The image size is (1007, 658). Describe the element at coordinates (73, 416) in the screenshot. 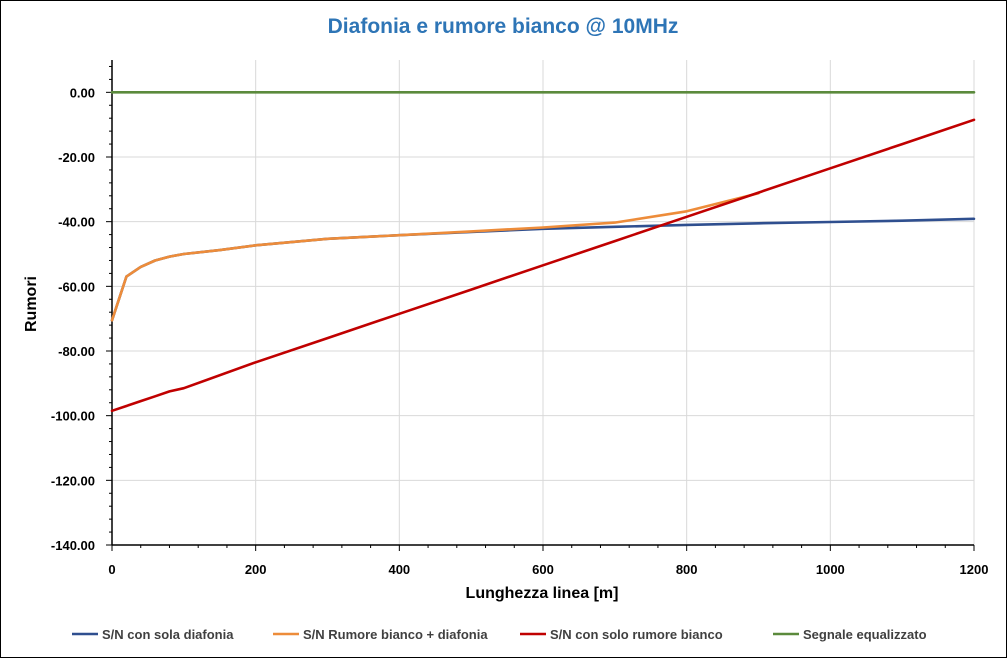

I see `y-tick-label: -100.00` at that location.